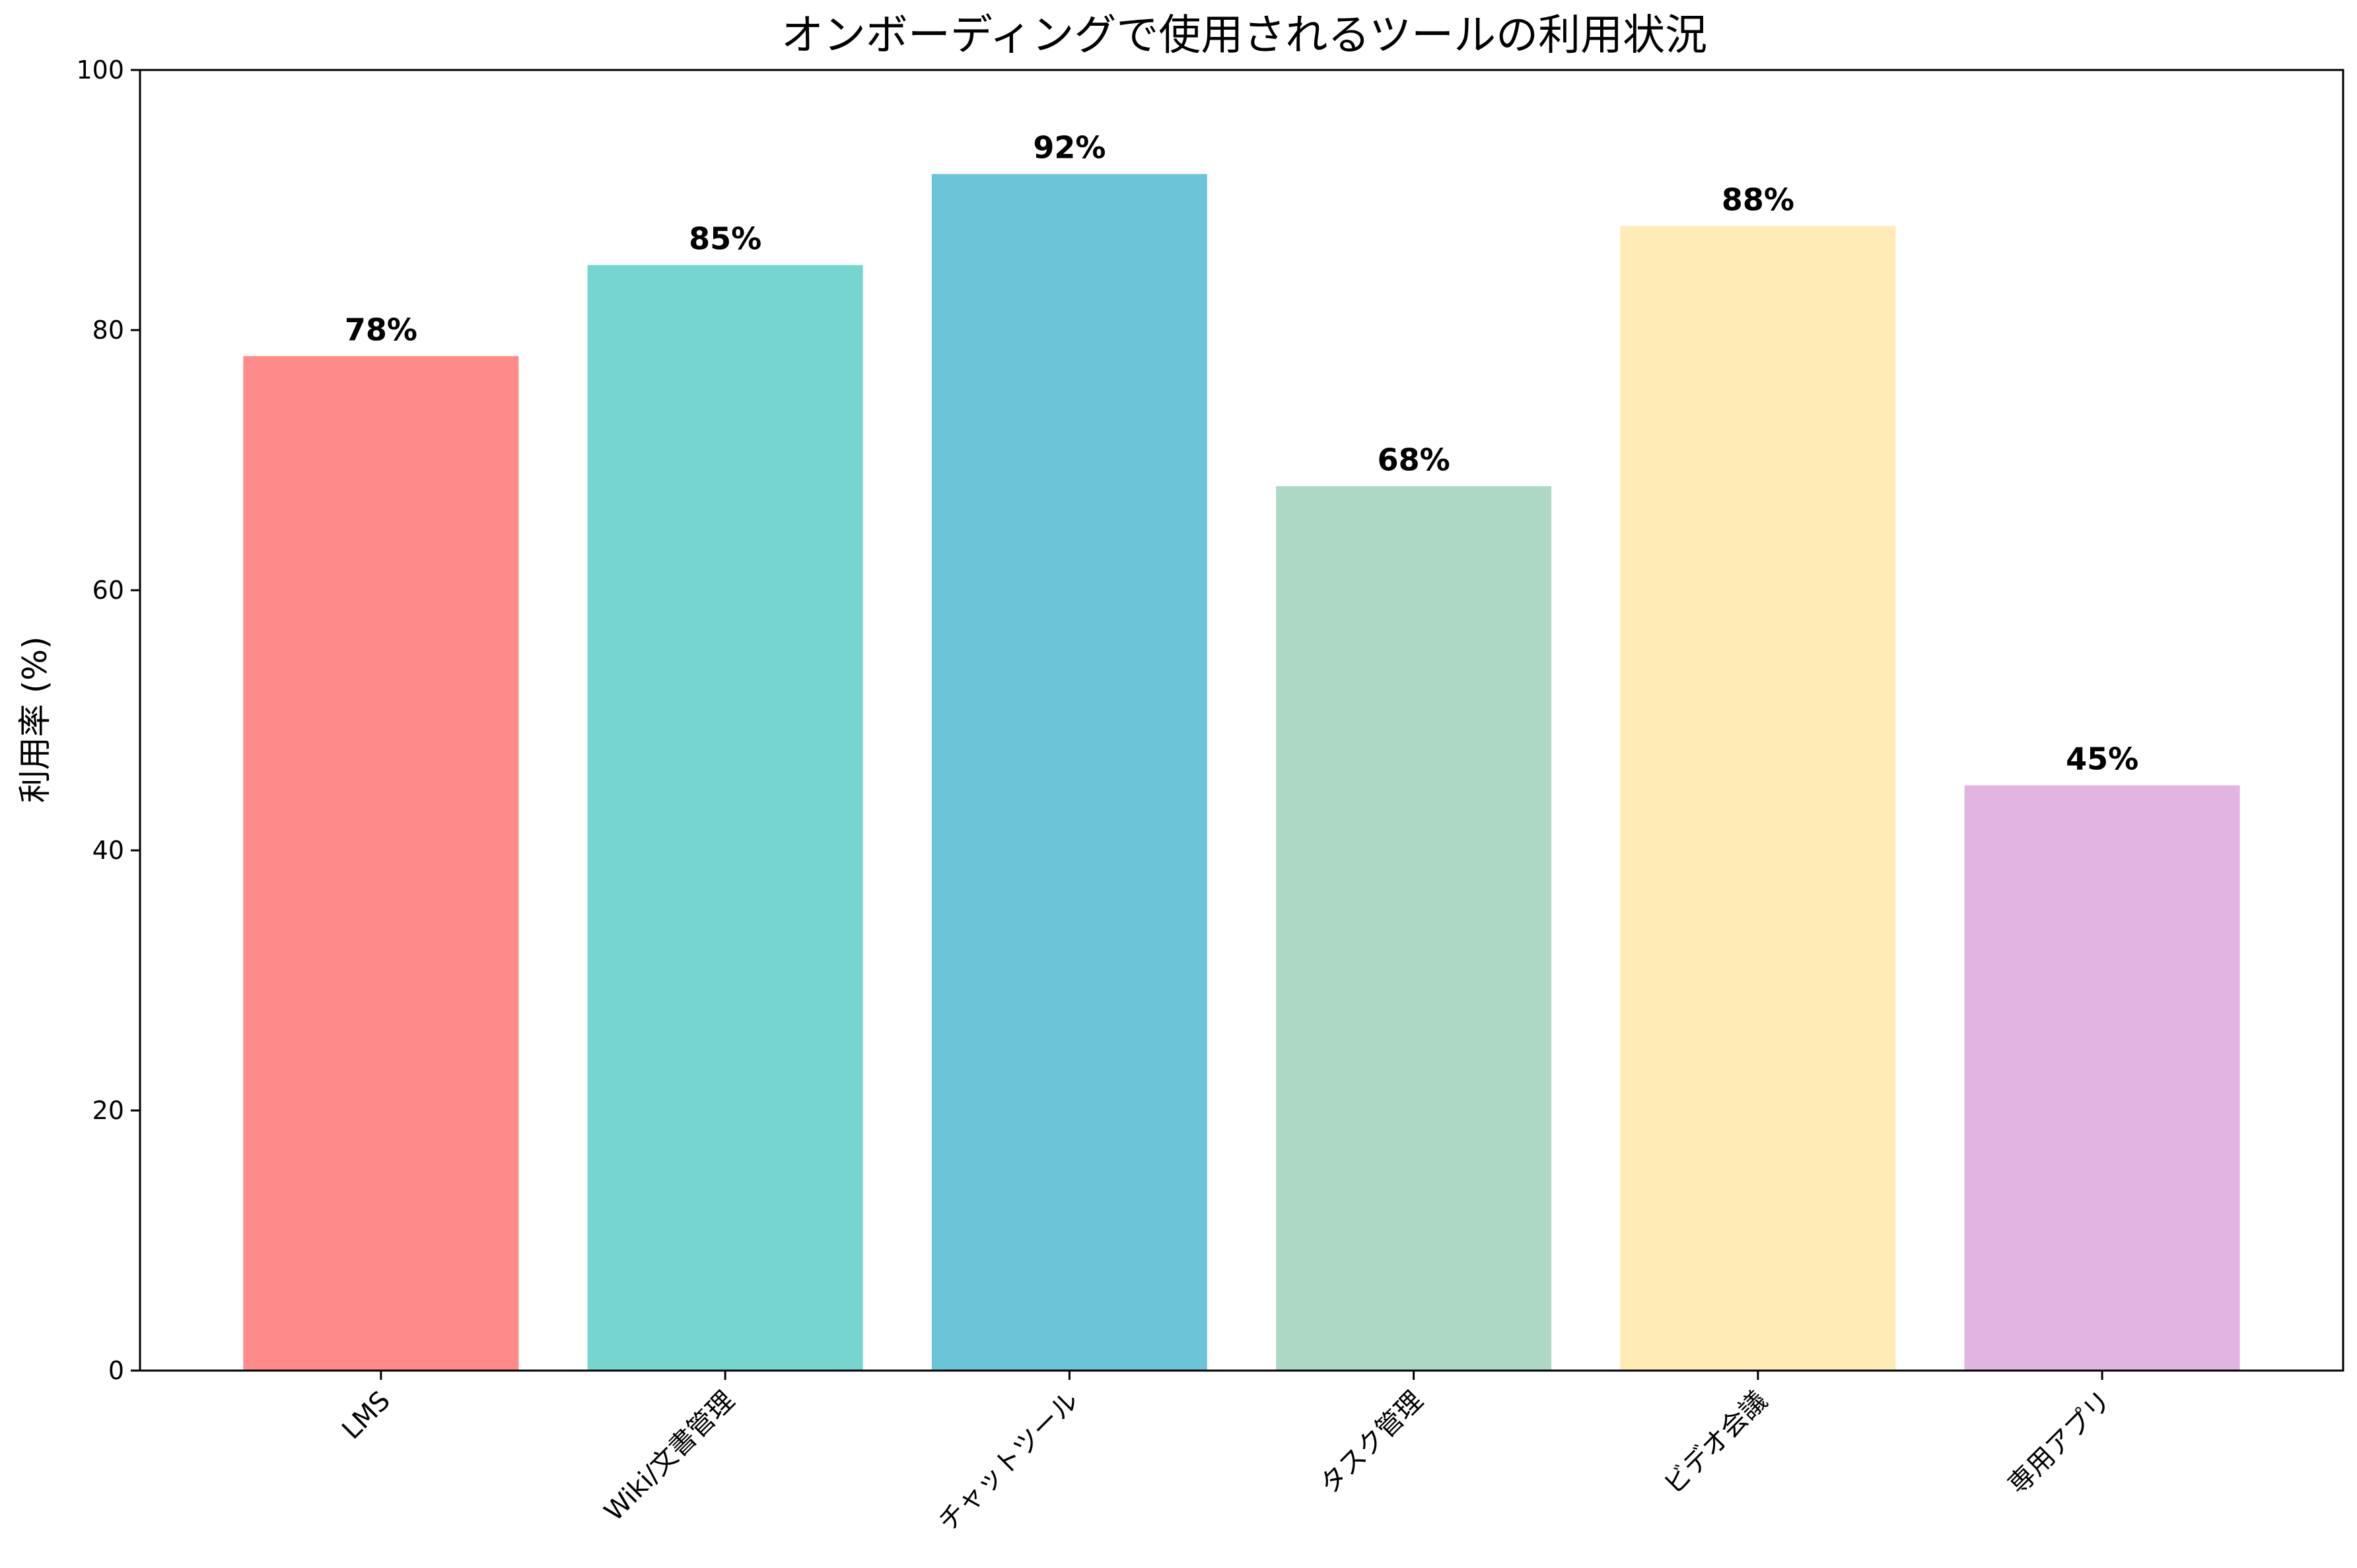  What do you see at coordinates (35, 719) in the screenshot?
I see `y-axis-label: 利用率 (%)` at bounding box center [35, 719].